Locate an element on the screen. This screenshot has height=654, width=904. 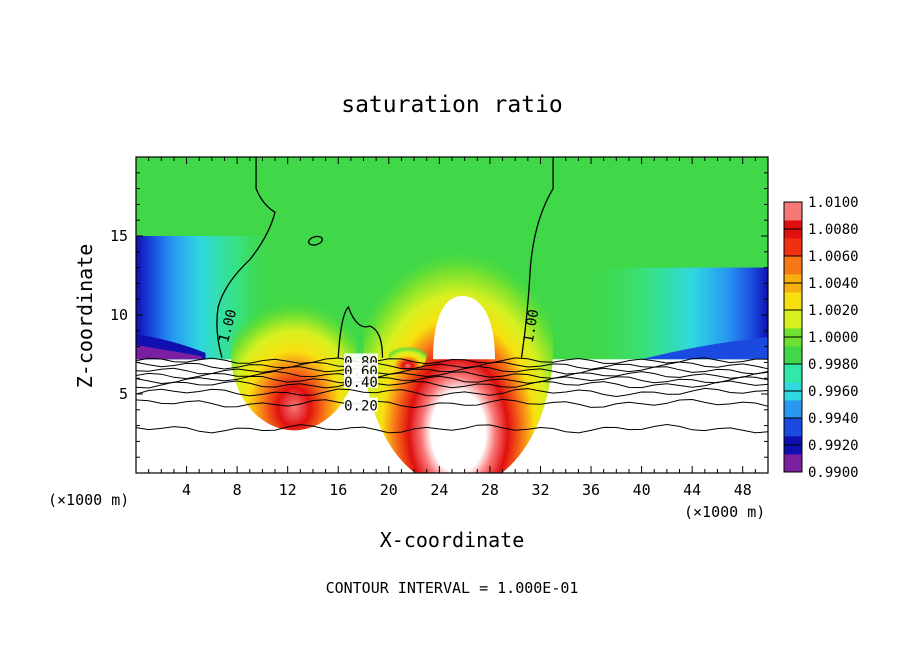
colorbar-label: 1.0060 is located at coordinates (833, 257).